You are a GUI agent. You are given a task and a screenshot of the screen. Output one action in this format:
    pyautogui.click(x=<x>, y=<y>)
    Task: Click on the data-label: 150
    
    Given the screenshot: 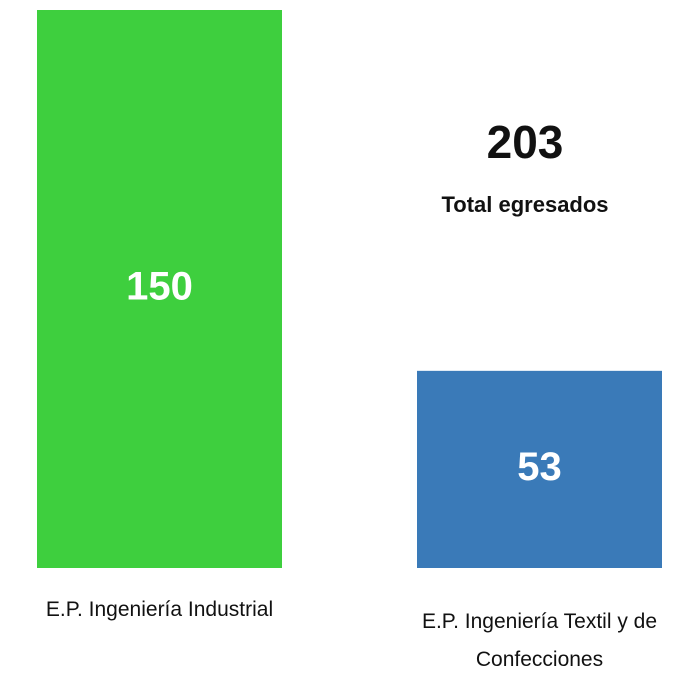 What is the action you would take?
    pyautogui.click(x=159, y=287)
    